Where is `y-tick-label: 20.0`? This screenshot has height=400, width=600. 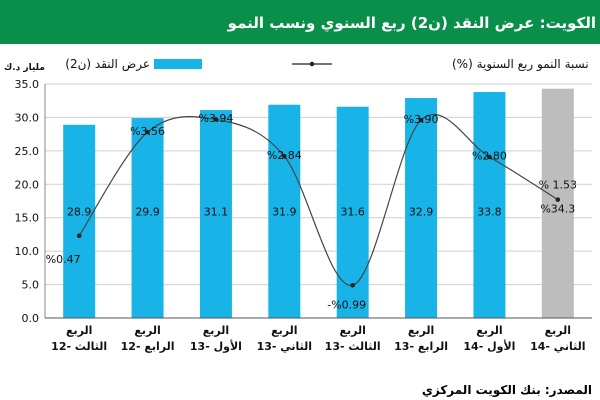 y-tick-label: 20.0 is located at coordinates (27, 184).